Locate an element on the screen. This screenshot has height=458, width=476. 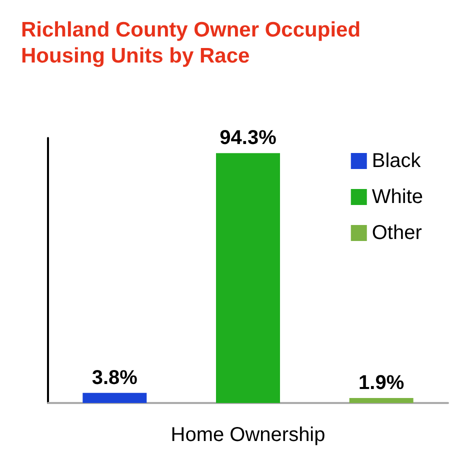
x-axis-title: Home Ownership is located at coordinates (248, 435).